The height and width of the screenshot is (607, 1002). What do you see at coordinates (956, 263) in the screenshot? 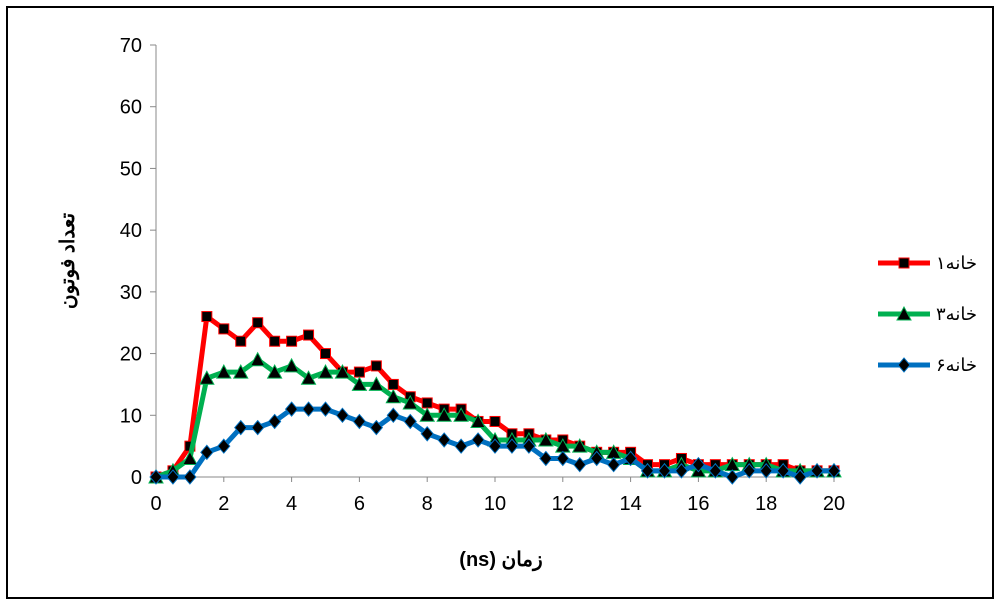
I see `legend-label: خانه۱` at bounding box center [956, 263].